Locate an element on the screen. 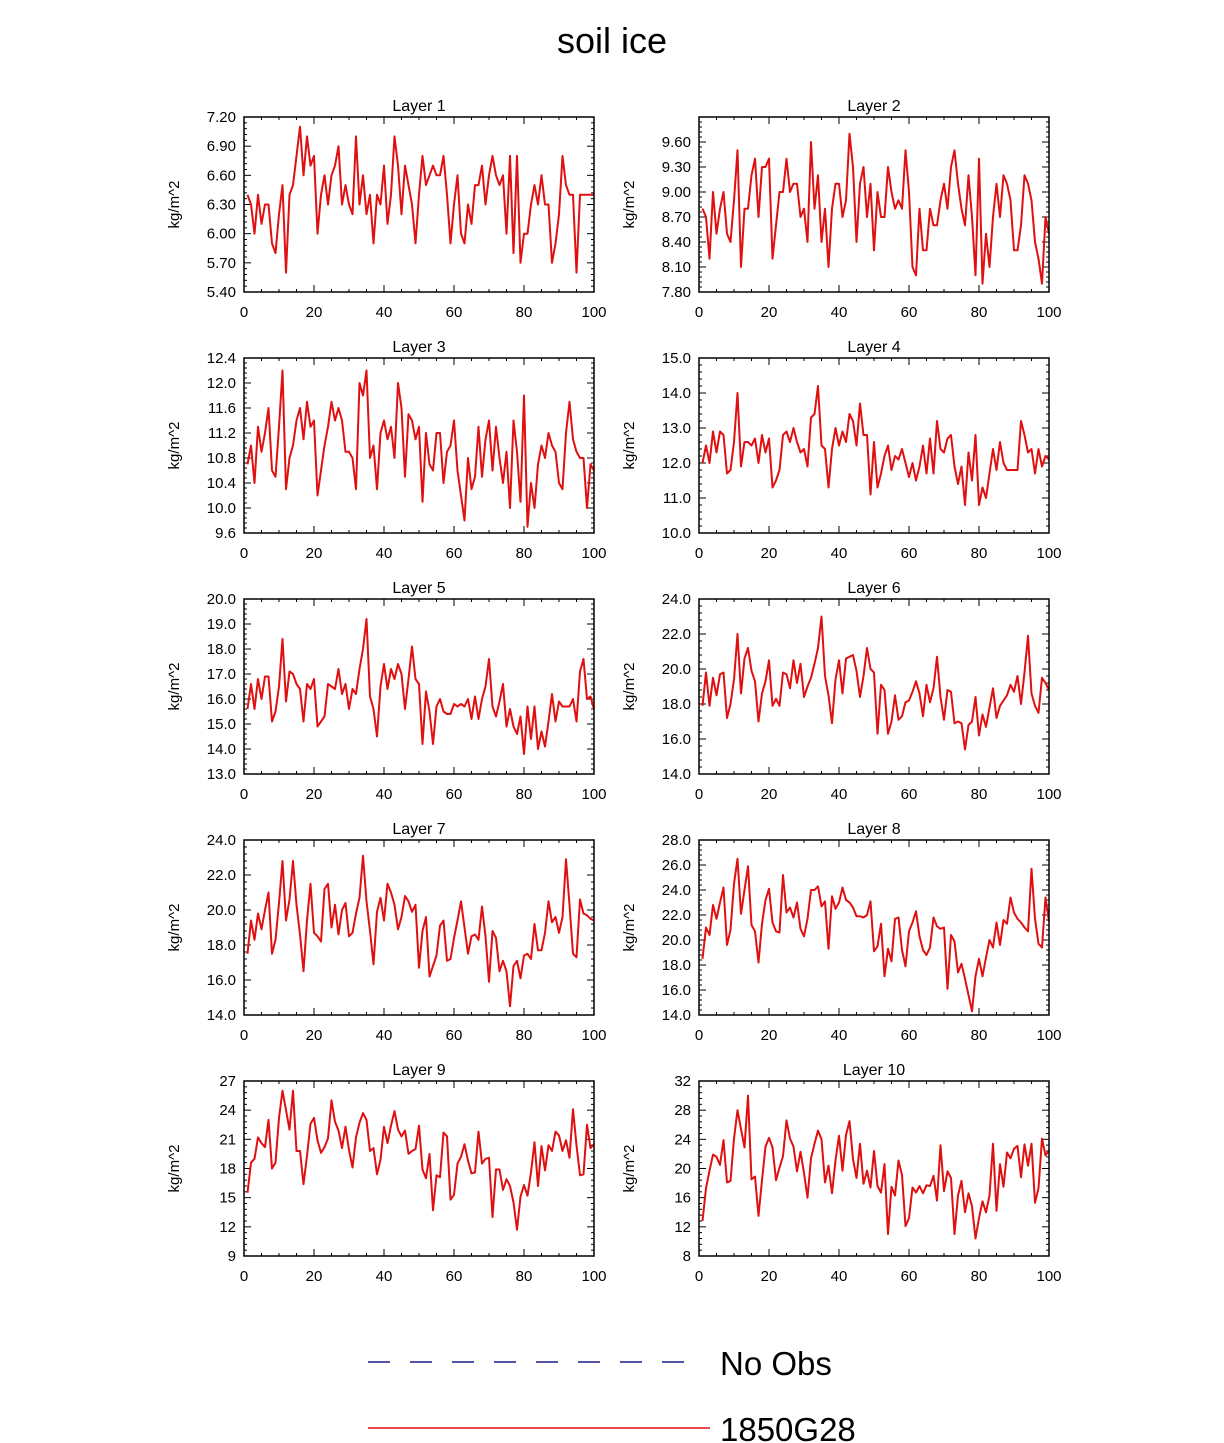  y-tick-label: 8.10 is located at coordinates (676, 267).